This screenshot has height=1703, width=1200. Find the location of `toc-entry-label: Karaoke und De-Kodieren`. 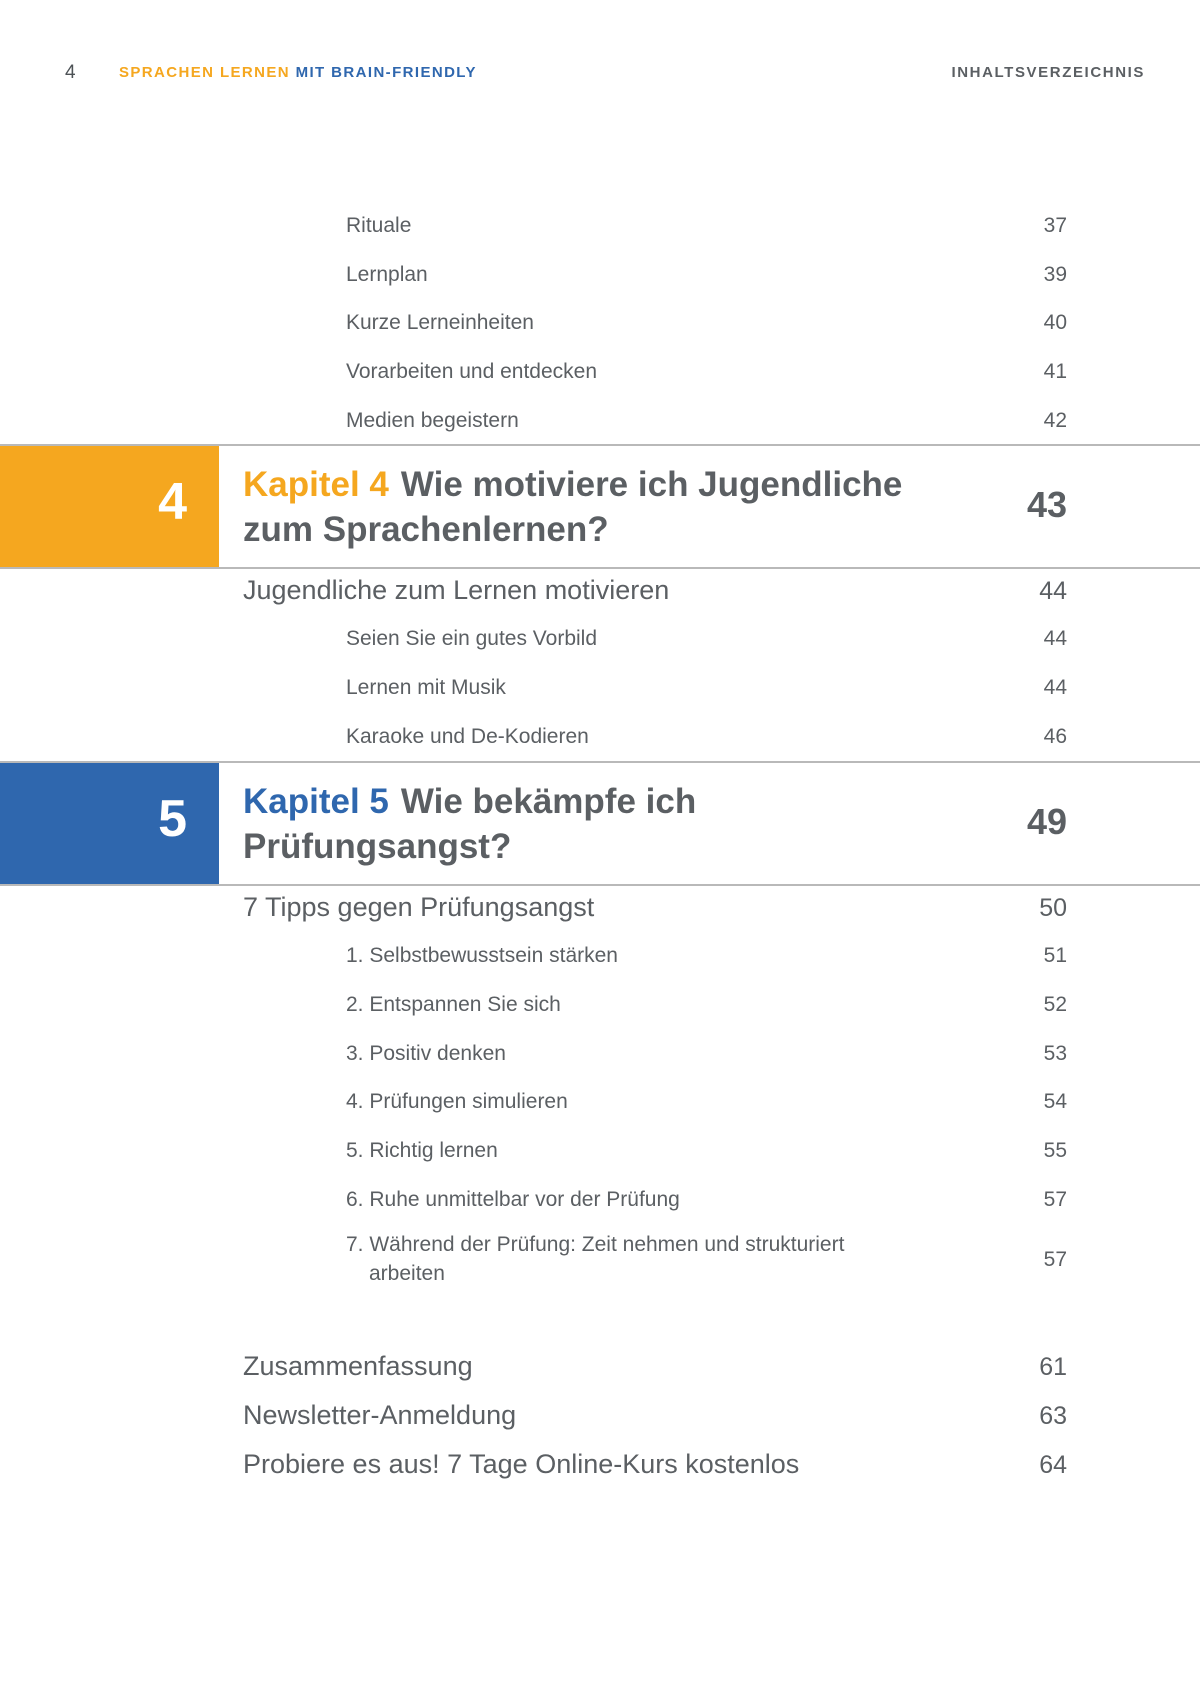

toc-entry-label: Karaoke und De-Kodieren is located at coordinates (467, 736).